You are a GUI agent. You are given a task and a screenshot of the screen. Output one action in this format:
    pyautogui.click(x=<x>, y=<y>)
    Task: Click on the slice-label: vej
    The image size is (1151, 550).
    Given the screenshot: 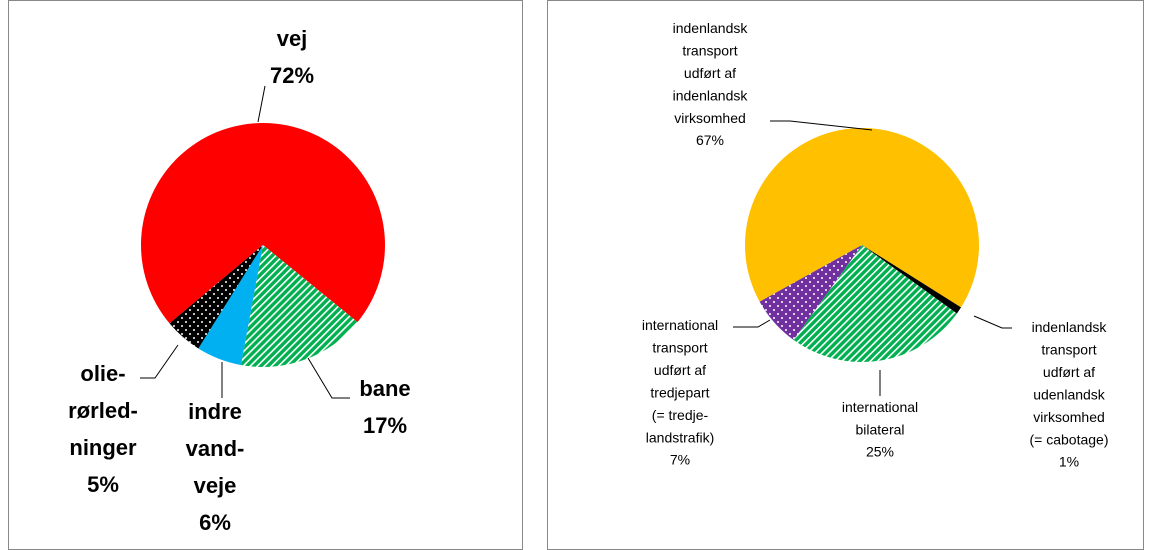 What is the action you would take?
    pyautogui.click(x=292, y=38)
    